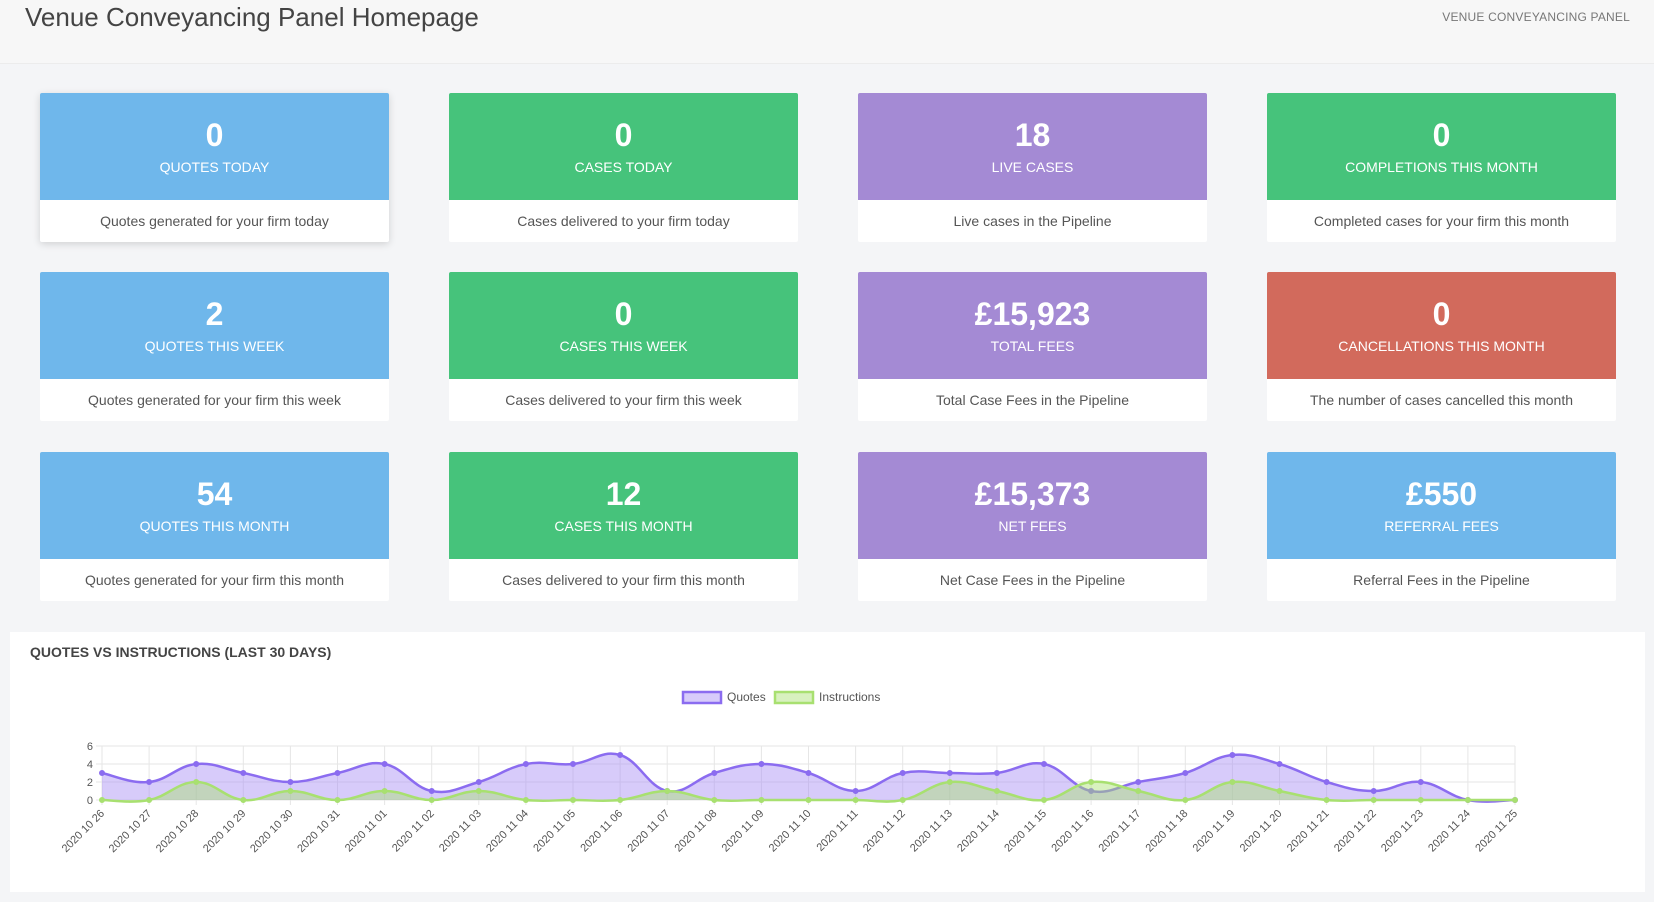 The height and width of the screenshot is (902, 1654). Describe the element at coordinates (601, 831) in the screenshot. I see `x-tick-label: 2020 11 06` at that location.